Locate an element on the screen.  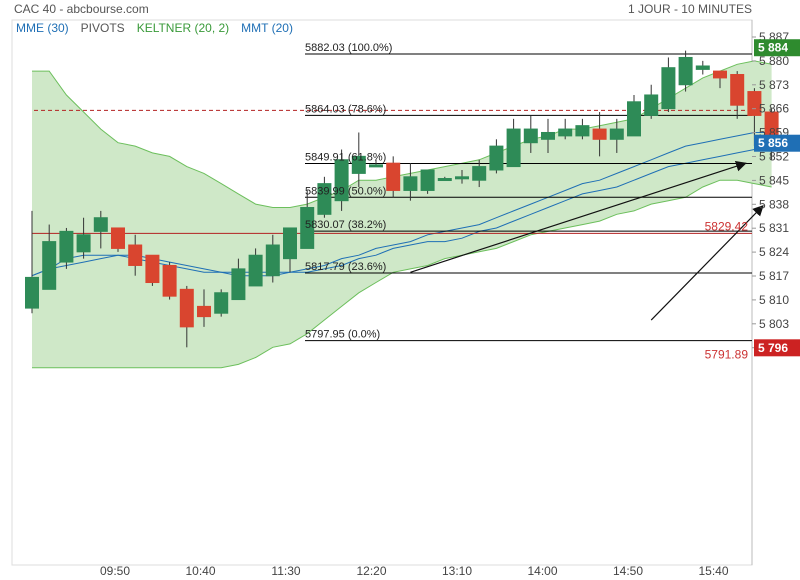
reference-value-label: 5791.89 is located at coordinates (727, 354).